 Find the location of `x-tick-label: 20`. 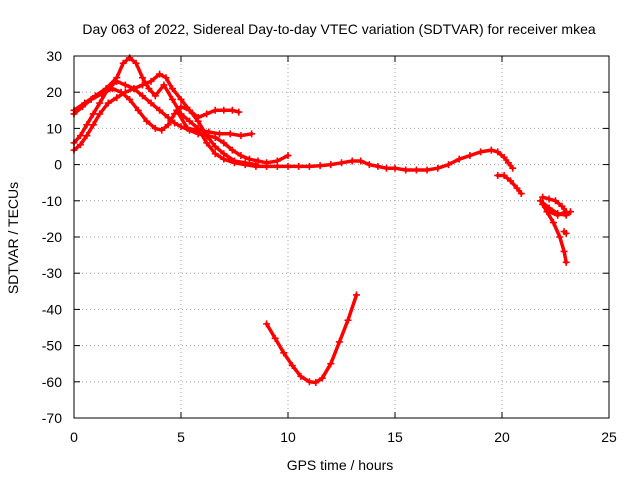

x-tick-label: 20 is located at coordinates (502, 437).